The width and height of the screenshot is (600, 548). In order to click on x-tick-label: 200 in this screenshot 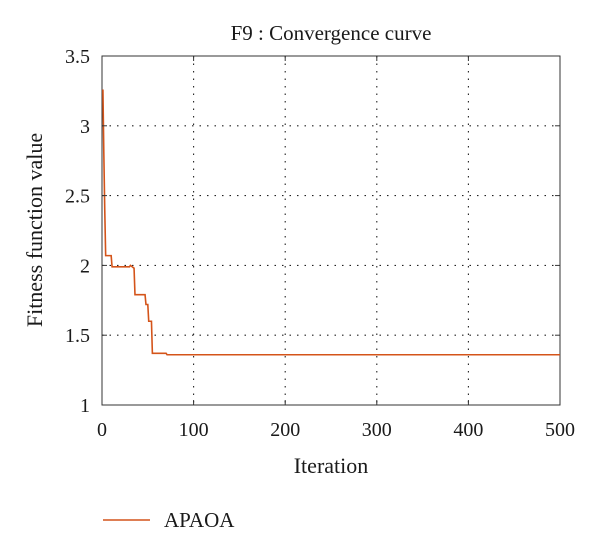, I will do `click(285, 430)`.